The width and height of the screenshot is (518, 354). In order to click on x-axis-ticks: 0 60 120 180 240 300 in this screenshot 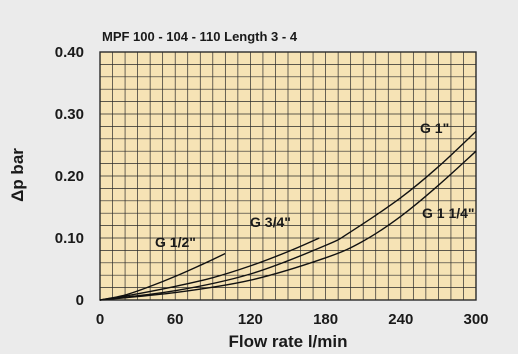, I will do `click(292, 319)`.